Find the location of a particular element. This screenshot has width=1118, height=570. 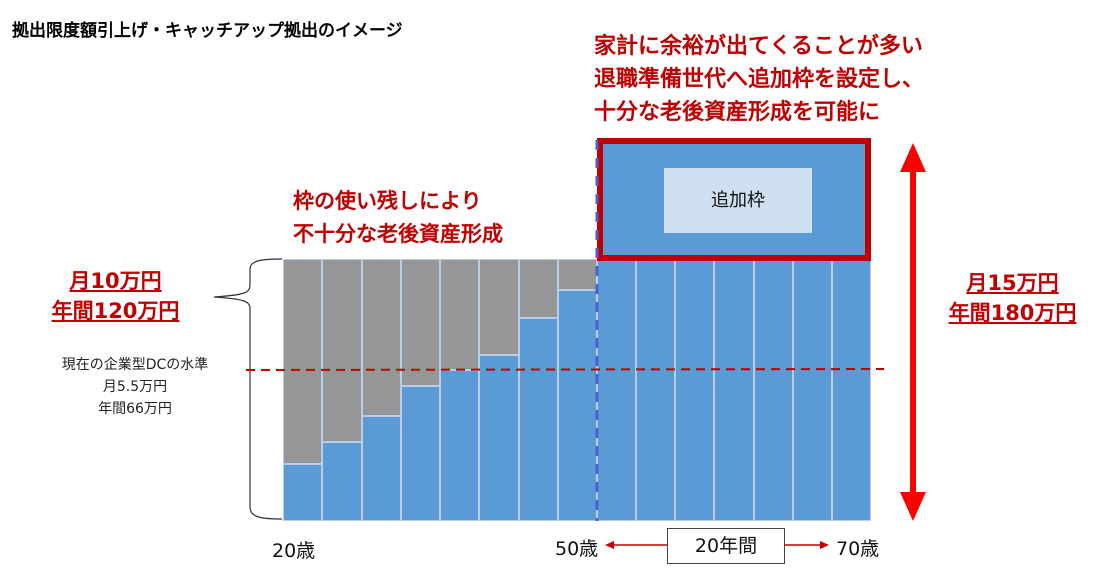

headline-line: 退職準備世代へ追加枠を設定し、 is located at coordinates (759, 79).